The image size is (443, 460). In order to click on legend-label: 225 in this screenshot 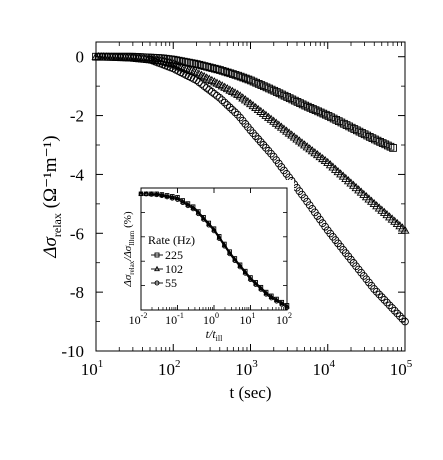, I will do `click(174, 255)`.